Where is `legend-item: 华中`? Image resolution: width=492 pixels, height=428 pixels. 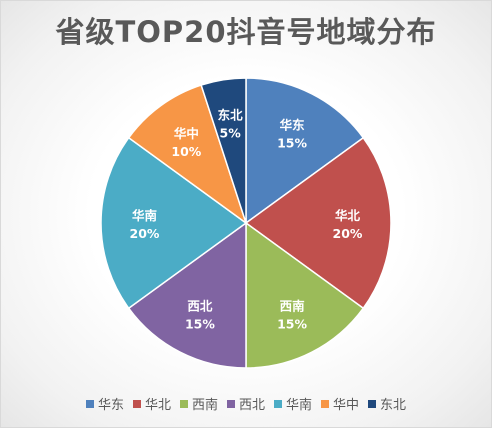 legend-item: 华中 is located at coordinates (340, 403).